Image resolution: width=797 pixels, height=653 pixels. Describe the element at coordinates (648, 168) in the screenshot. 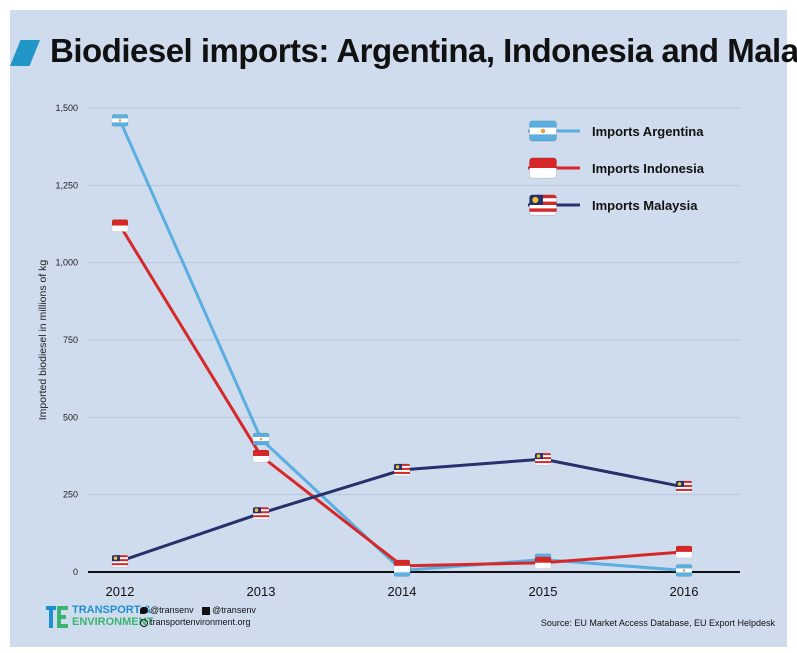

I see `legend-label: Imports Indonesia` at that location.